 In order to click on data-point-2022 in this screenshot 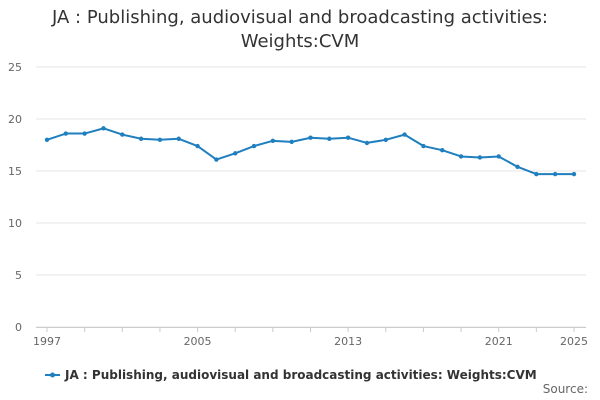, I will do `click(517, 167)`.